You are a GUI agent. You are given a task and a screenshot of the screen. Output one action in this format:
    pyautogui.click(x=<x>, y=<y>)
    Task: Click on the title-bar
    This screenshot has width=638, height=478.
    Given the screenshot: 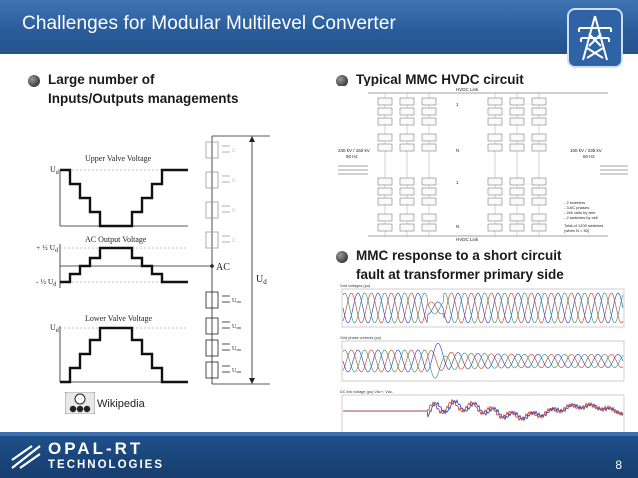 What is the action you would take?
    pyautogui.click(x=319, y=27)
    